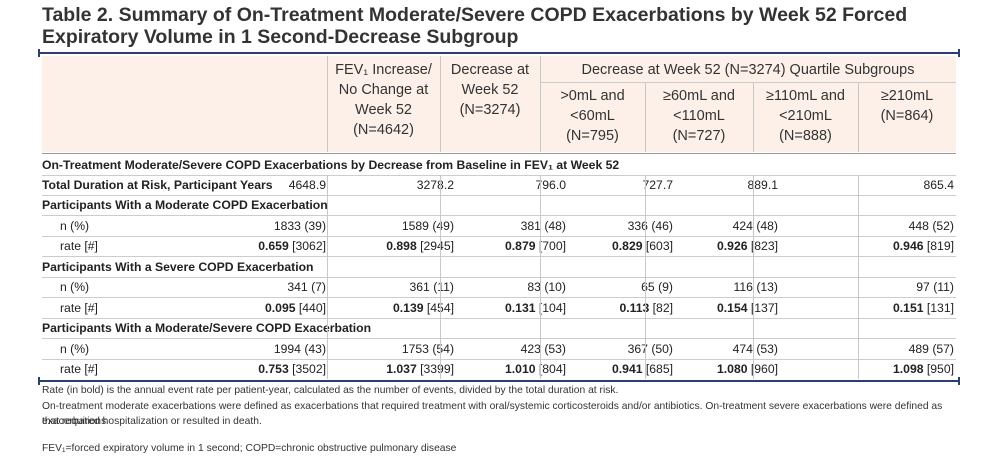  I want to click on cell: 1994 (43), so click(299, 349).